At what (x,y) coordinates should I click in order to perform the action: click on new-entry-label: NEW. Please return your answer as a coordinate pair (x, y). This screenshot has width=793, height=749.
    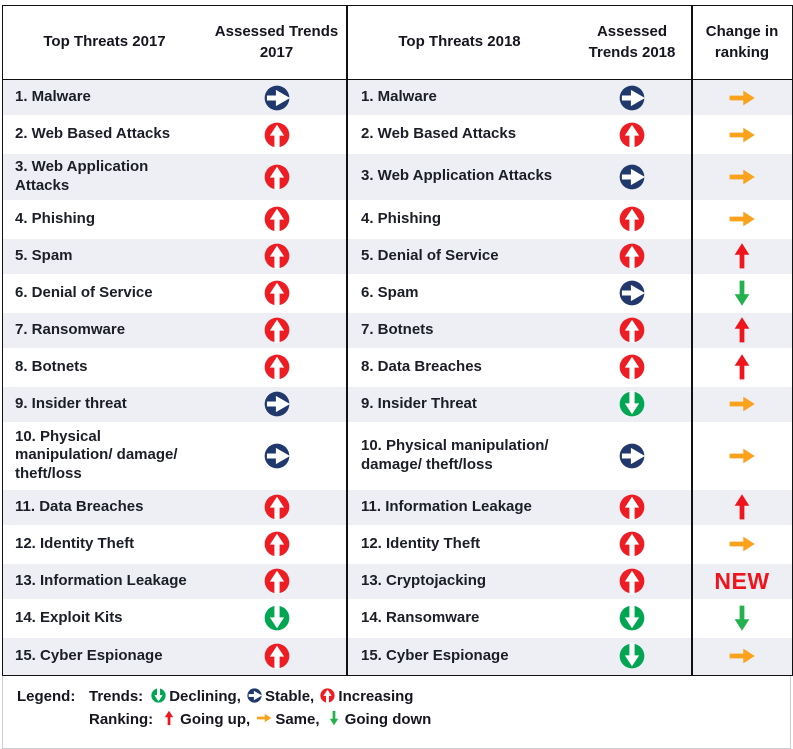
    Looking at the image, I should click on (742, 580).